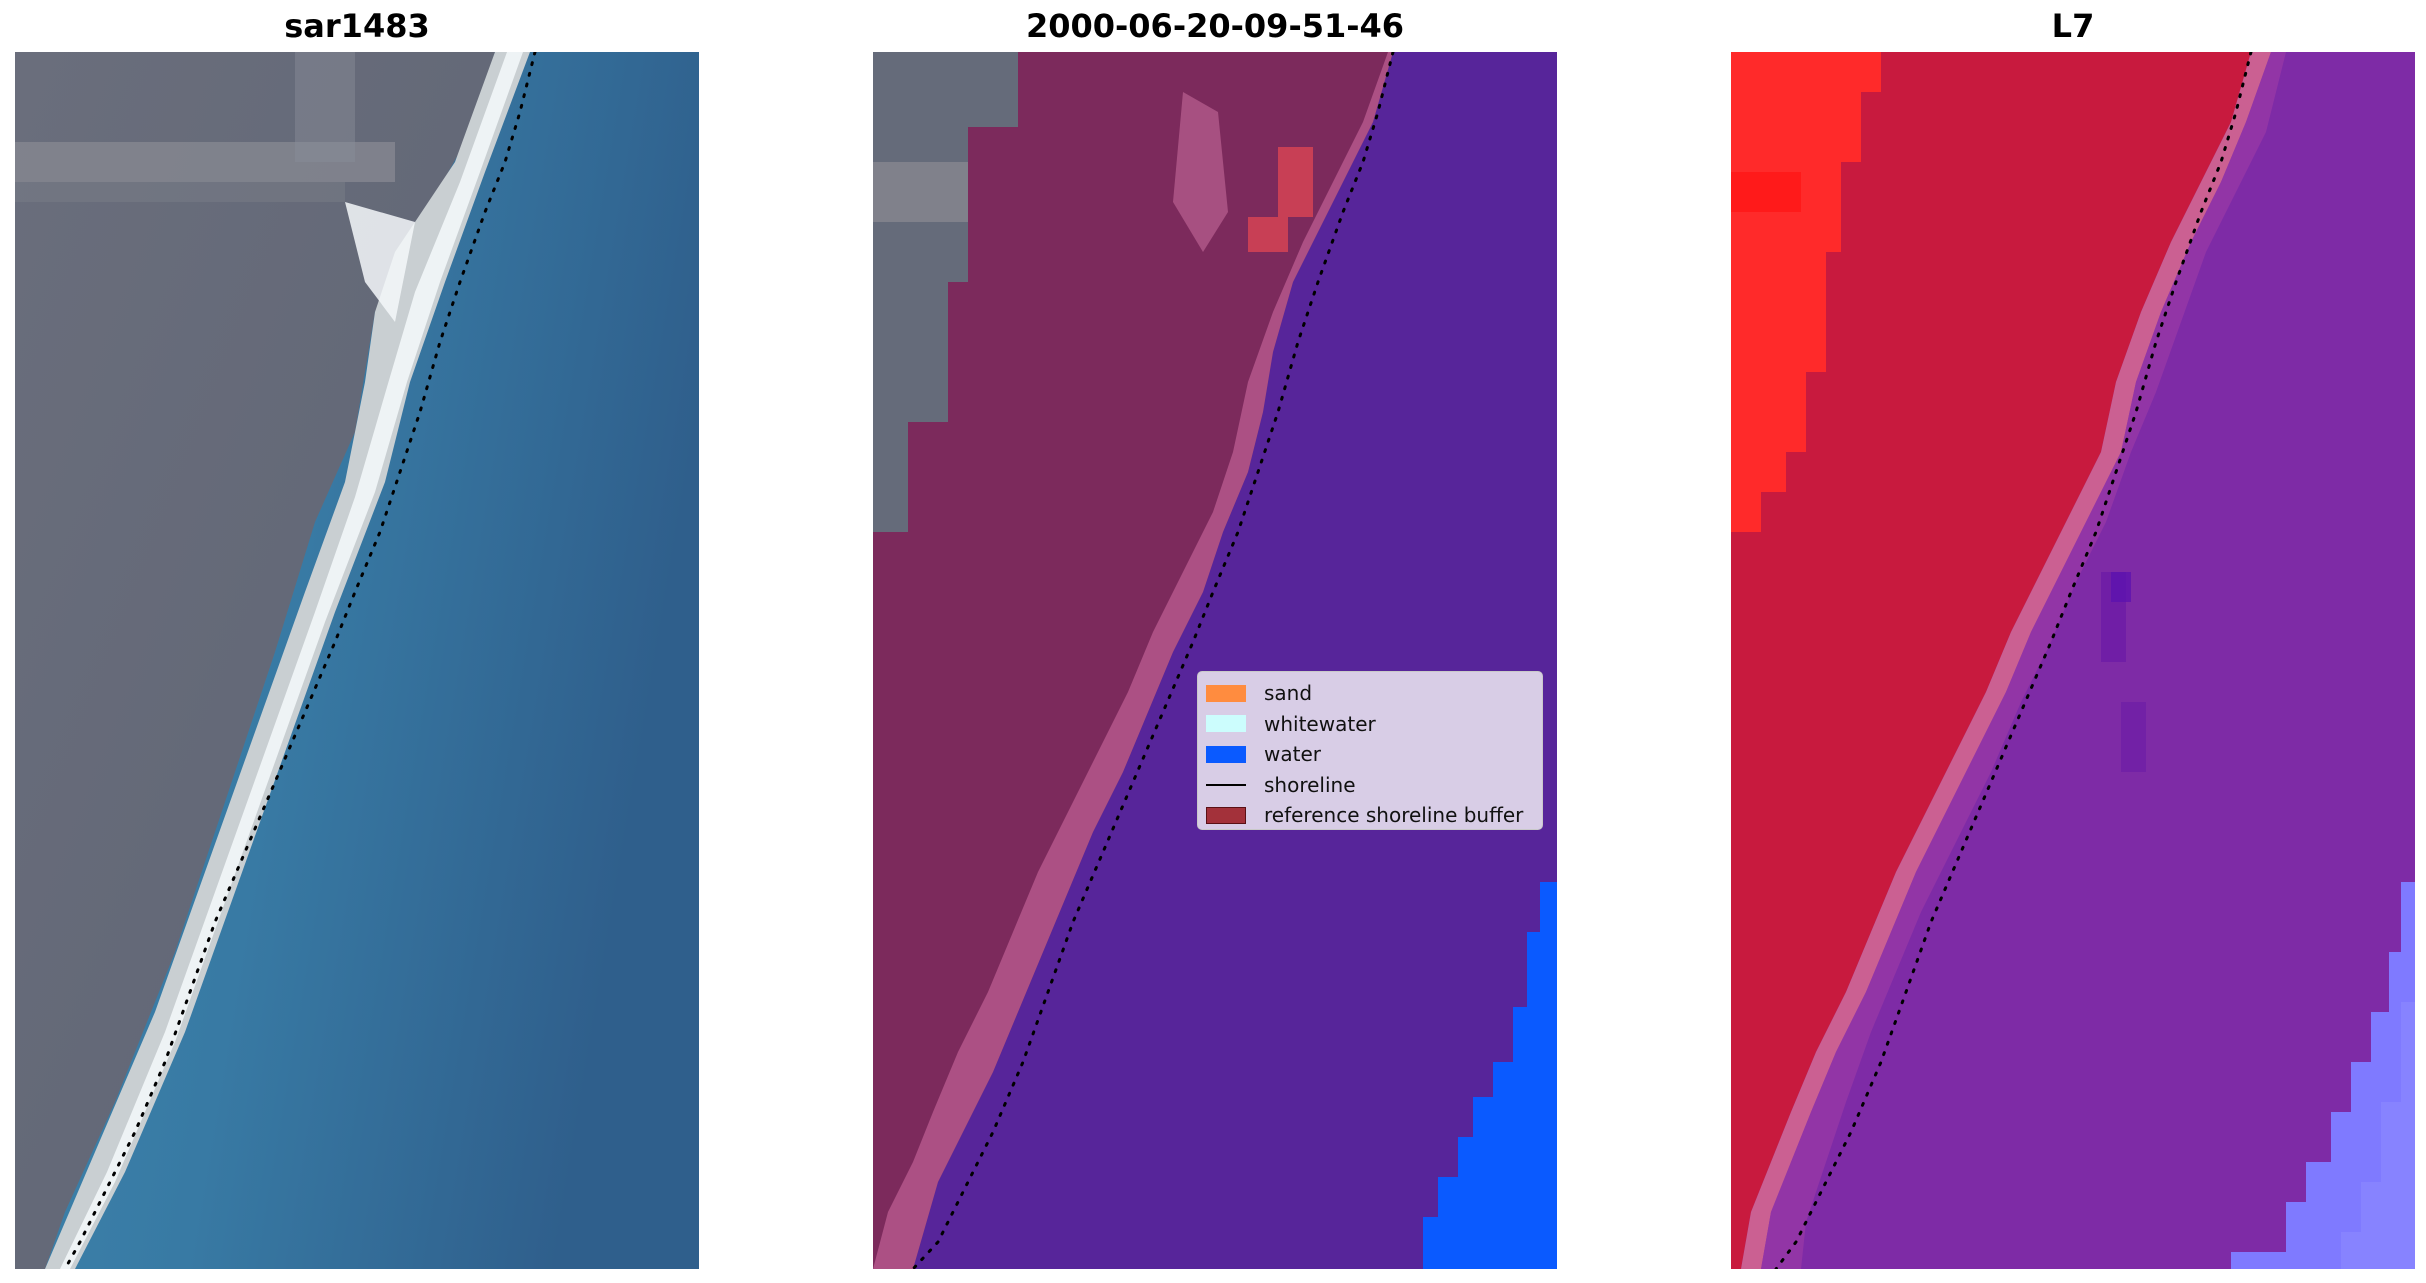 Image resolution: width=2426 pixels, height=1283 pixels. I want to click on panel-title-index: L7, so click(2073, 26).